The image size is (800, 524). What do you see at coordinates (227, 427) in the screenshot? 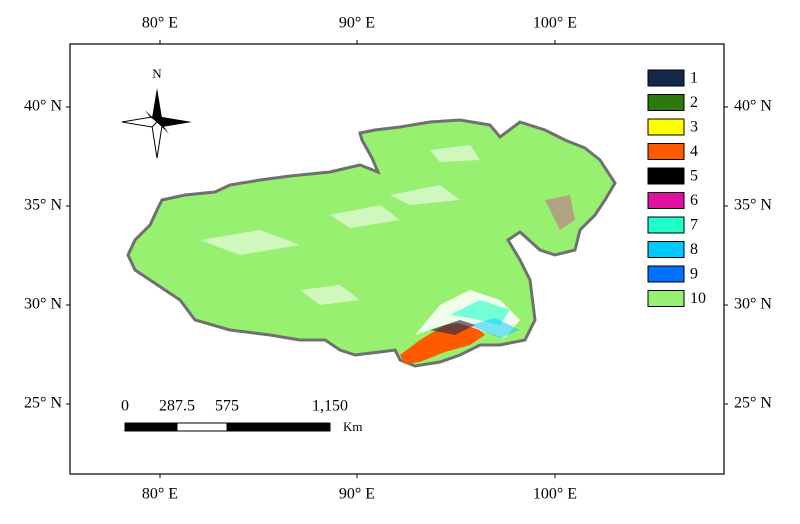
I see `scale-bar` at bounding box center [227, 427].